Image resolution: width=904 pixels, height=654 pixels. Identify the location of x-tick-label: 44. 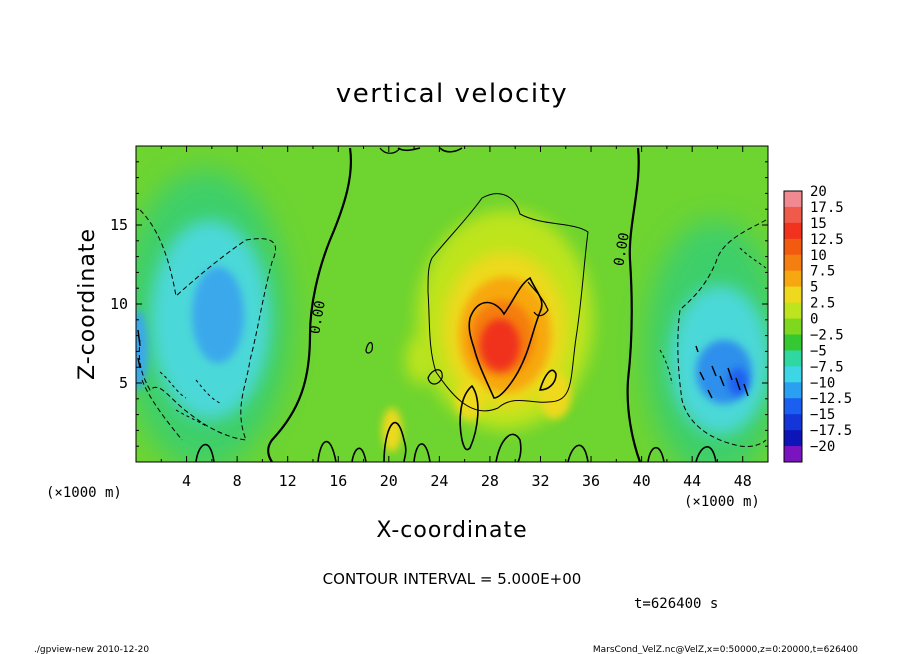
(692, 481).